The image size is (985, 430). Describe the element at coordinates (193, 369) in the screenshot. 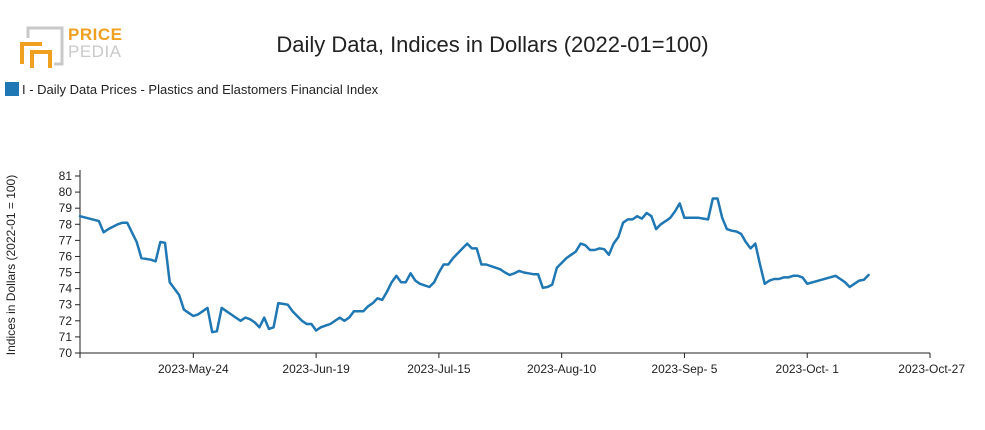

I see `x-tick-label: 2023-May-24` at that location.